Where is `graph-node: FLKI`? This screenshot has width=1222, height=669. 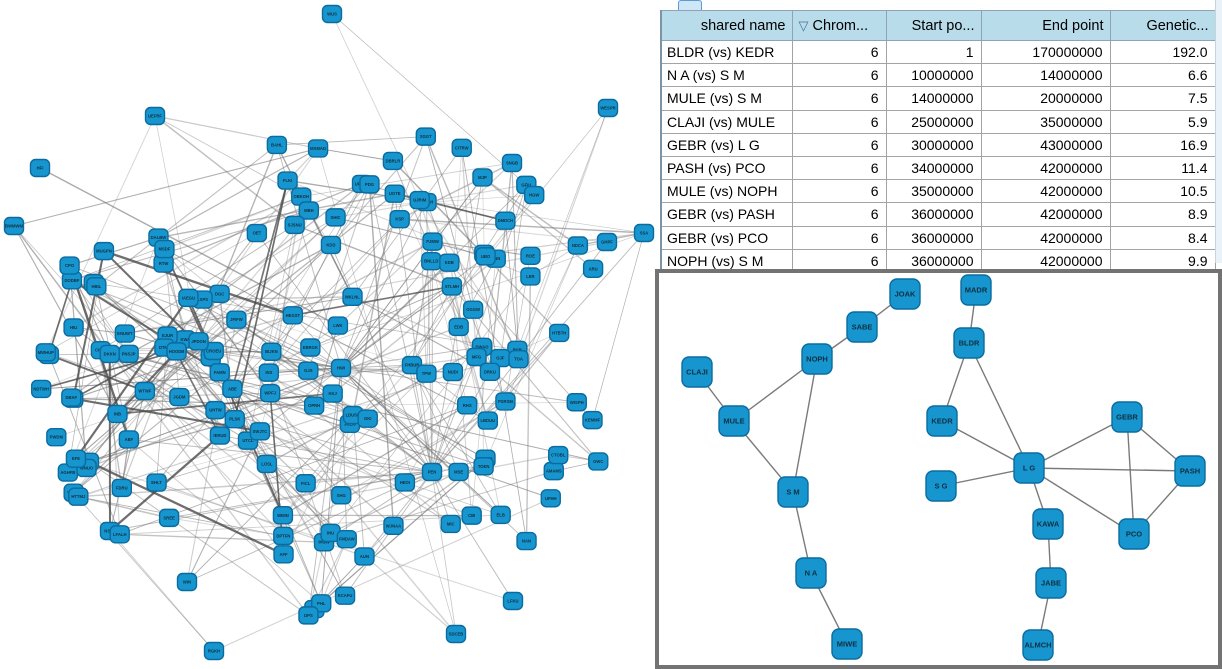
graph-node: FLKI is located at coordinates (287, 180).